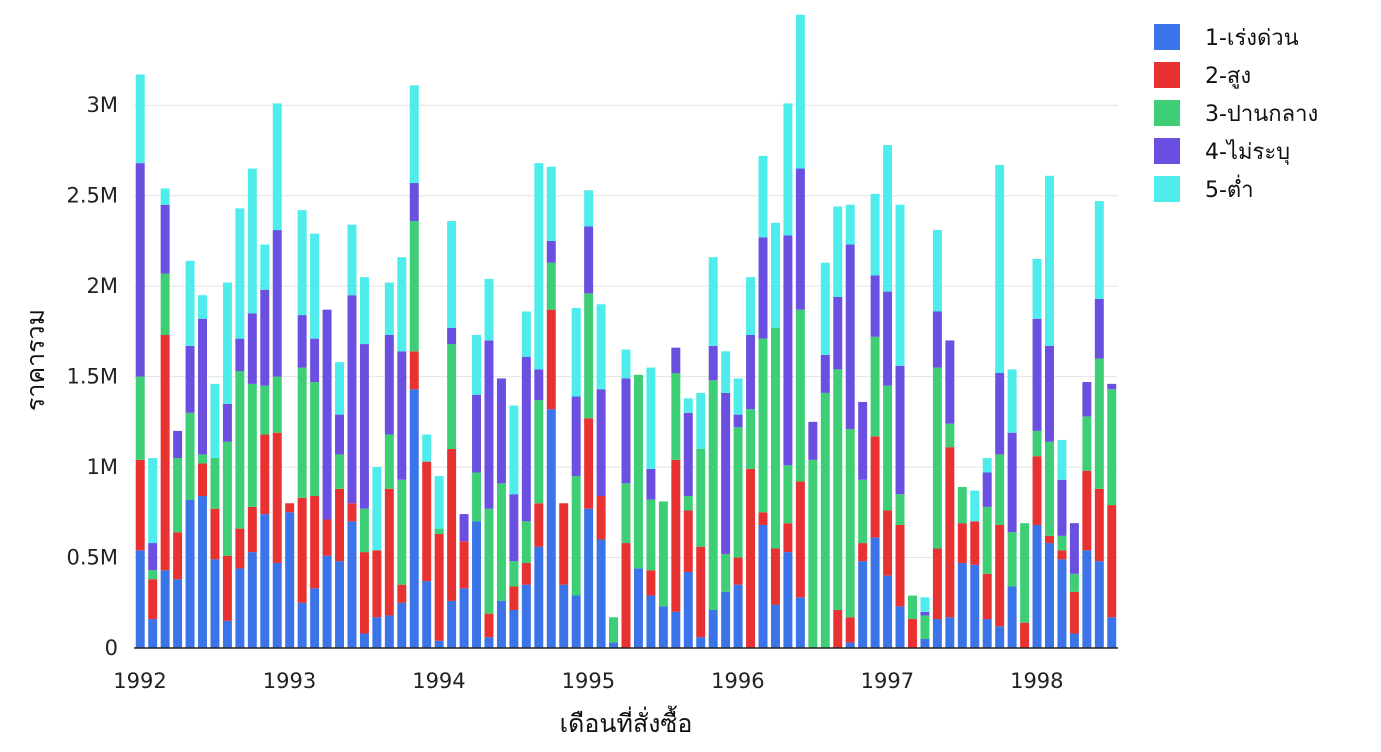 The image size is (1381, 752). What do you see at coordinates (1252, 38) in the screenshot?
I see `legend-label: 1-เร่งด่วน` at bounding box center [1252, 38].